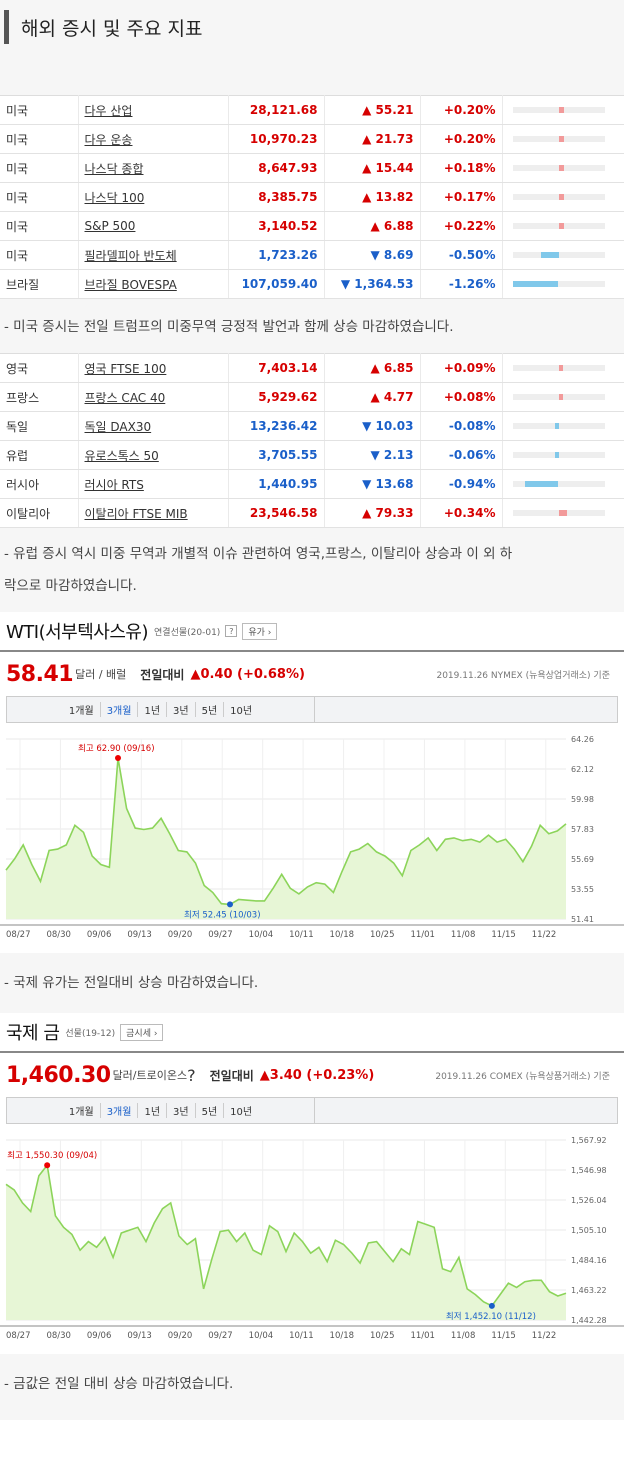 This screenshot has width=624, height=1476. I want to click on index-name-link: 유로스톡스 50, so click(153, 455).